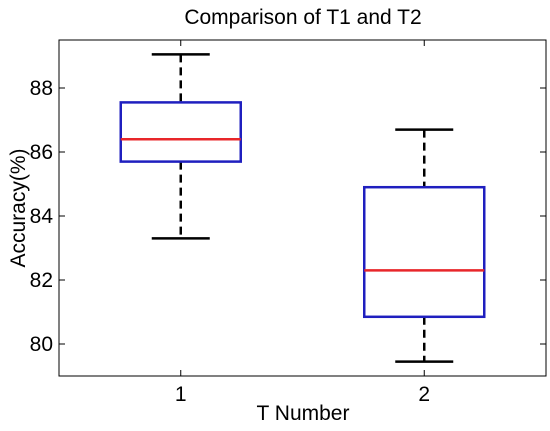 The image size is (550, 431). Describe the element at coordinates (303, 413) in the screenshot. I see `x-axis-label: T Number` at that location.